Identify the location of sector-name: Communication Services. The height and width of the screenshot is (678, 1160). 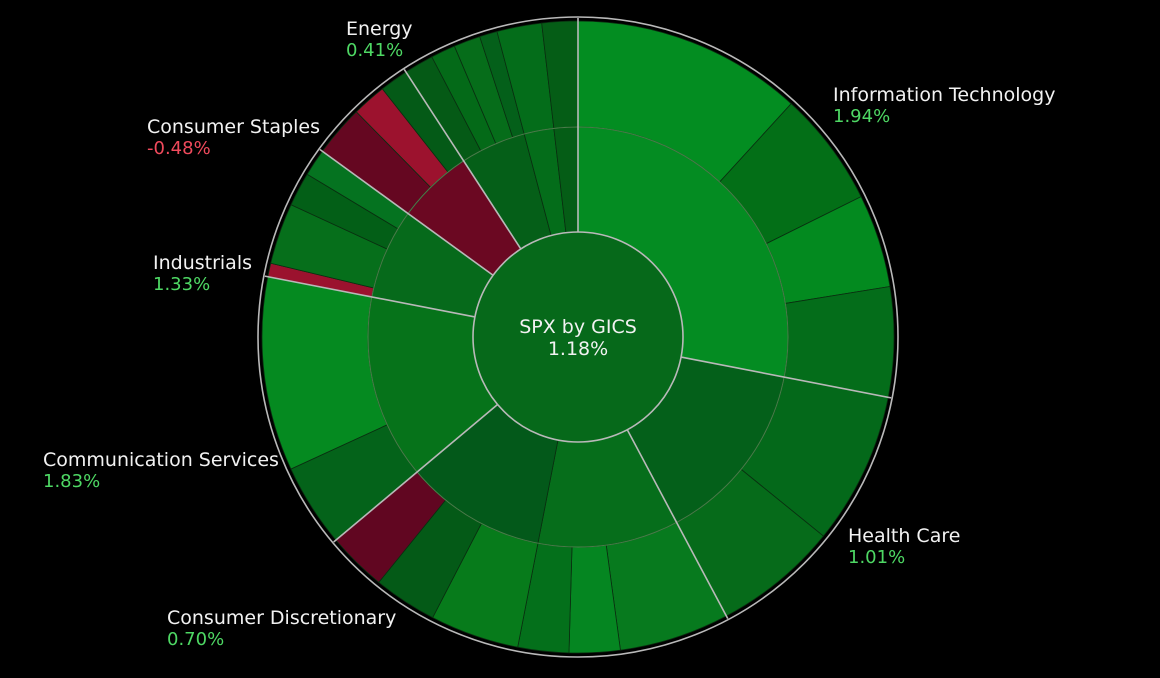
(161, 460).